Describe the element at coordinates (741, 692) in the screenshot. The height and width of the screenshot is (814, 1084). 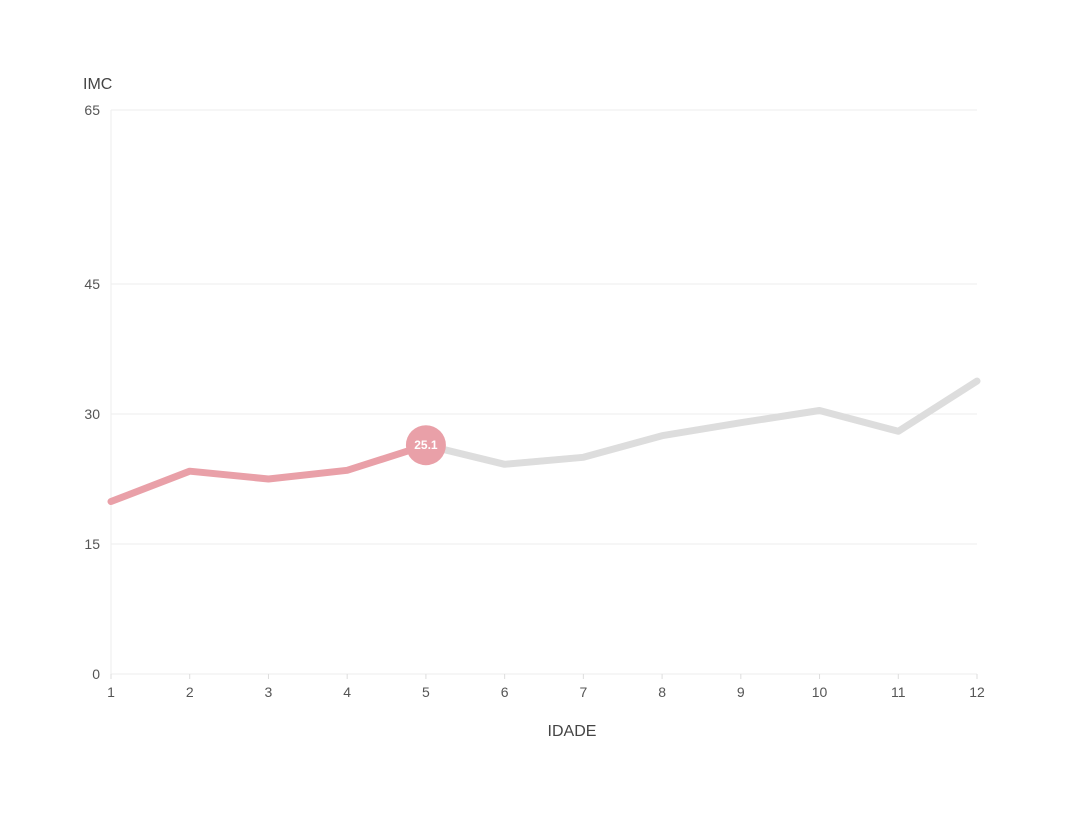
I see `x-tick-label: 9` at that location.